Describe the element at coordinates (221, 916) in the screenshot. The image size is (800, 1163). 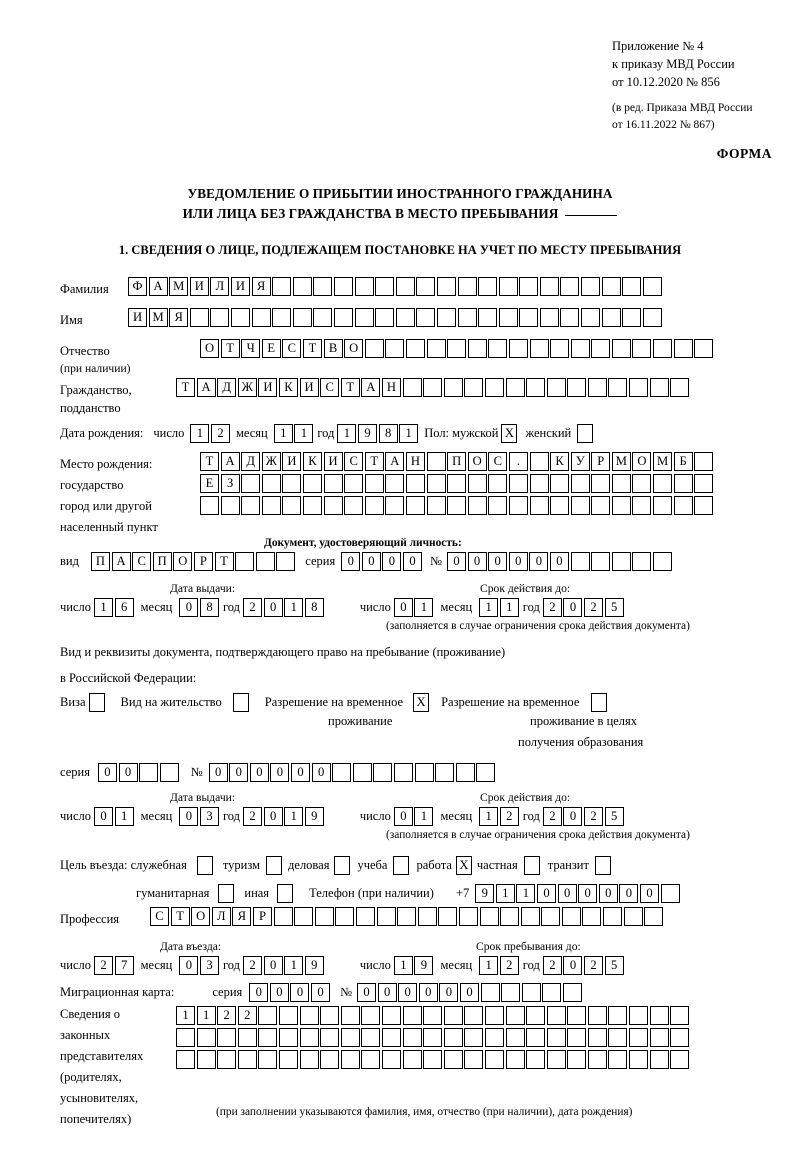
I see `char-box: Л` at that location.